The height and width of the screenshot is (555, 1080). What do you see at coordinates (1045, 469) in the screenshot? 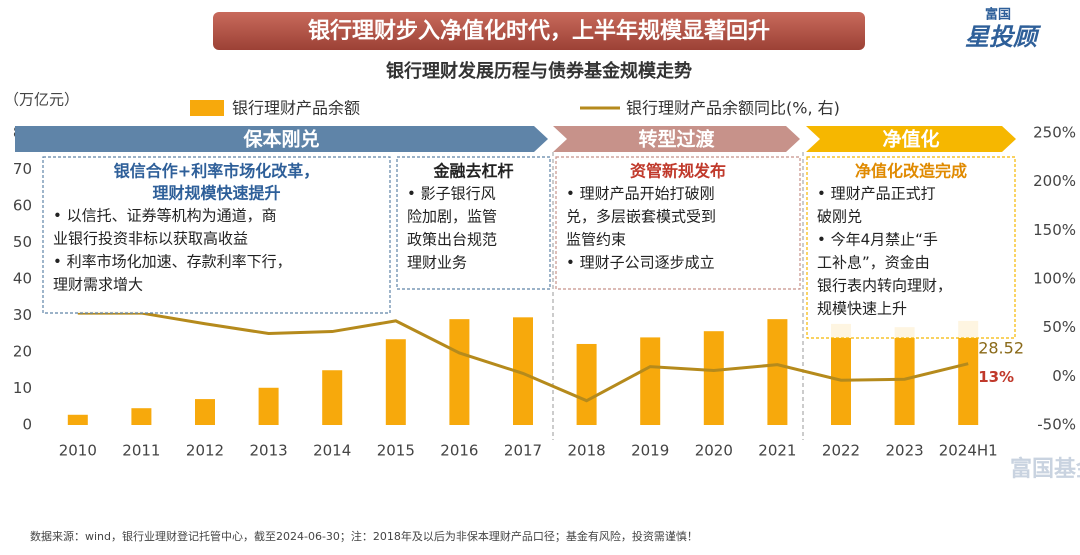
I see `watermark: 富国基金` at bounding box center [1045, 469].